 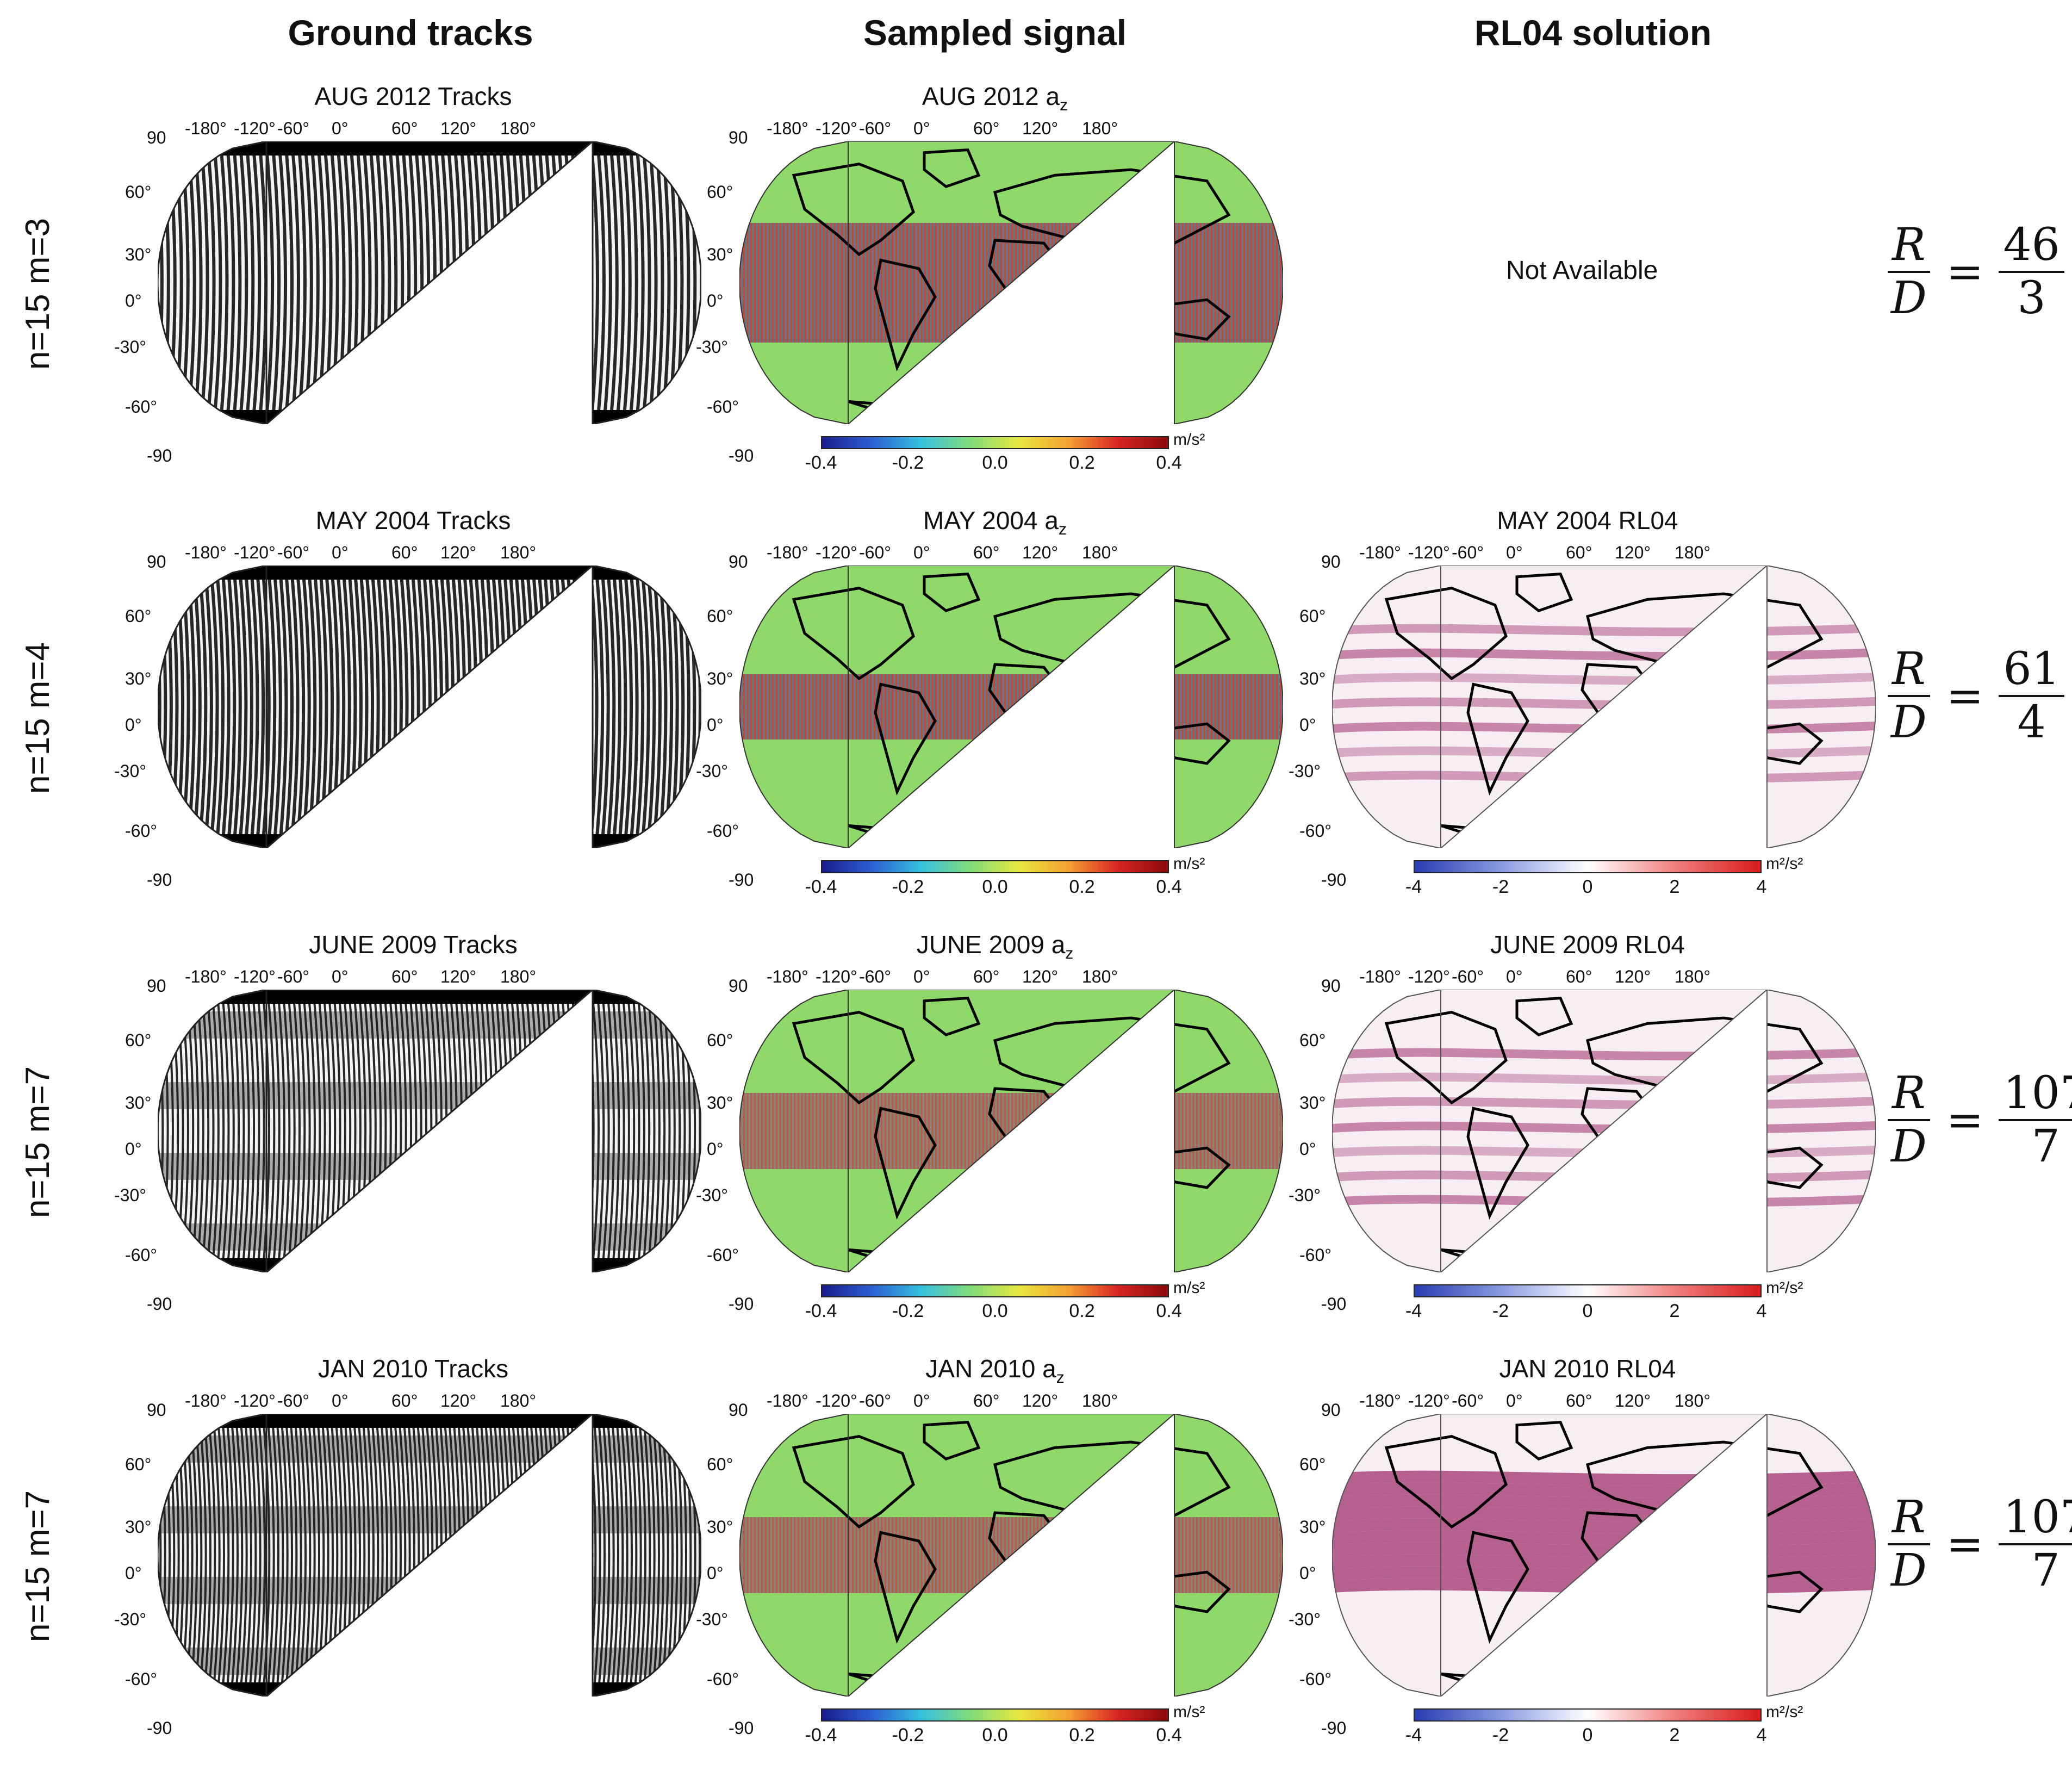 I want to click on row-label-text: n=15 m=4, so click(x=38, y=718).